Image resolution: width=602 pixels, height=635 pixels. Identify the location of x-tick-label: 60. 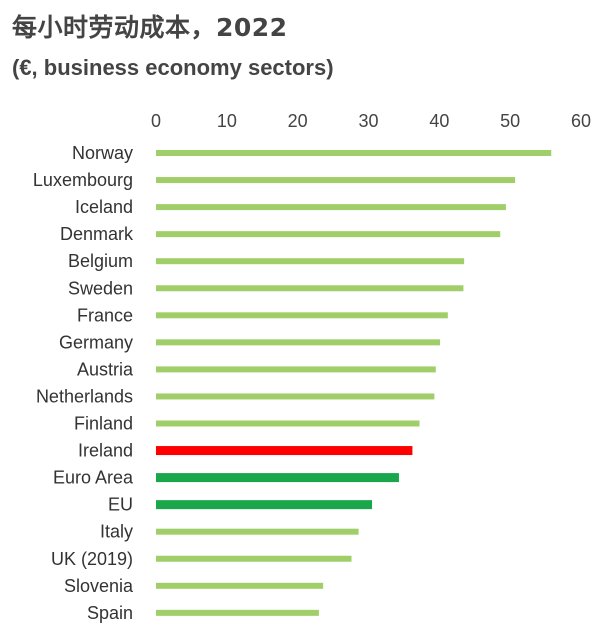
(581, 121).